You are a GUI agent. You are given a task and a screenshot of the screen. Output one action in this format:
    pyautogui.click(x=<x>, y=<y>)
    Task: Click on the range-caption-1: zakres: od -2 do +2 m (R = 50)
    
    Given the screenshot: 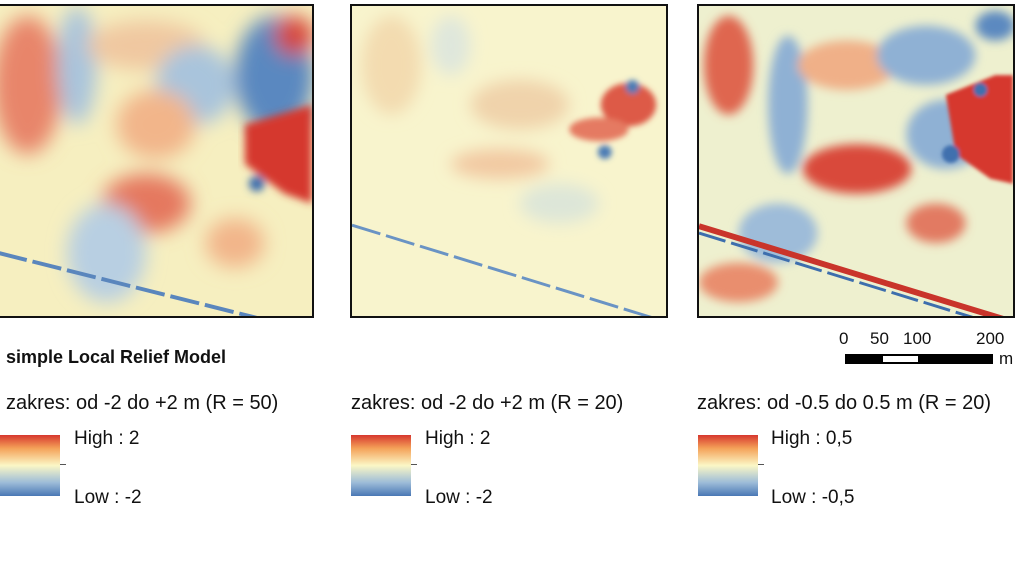 What is the action you would take?
    pyautogui.click(x=142, y=403)
    